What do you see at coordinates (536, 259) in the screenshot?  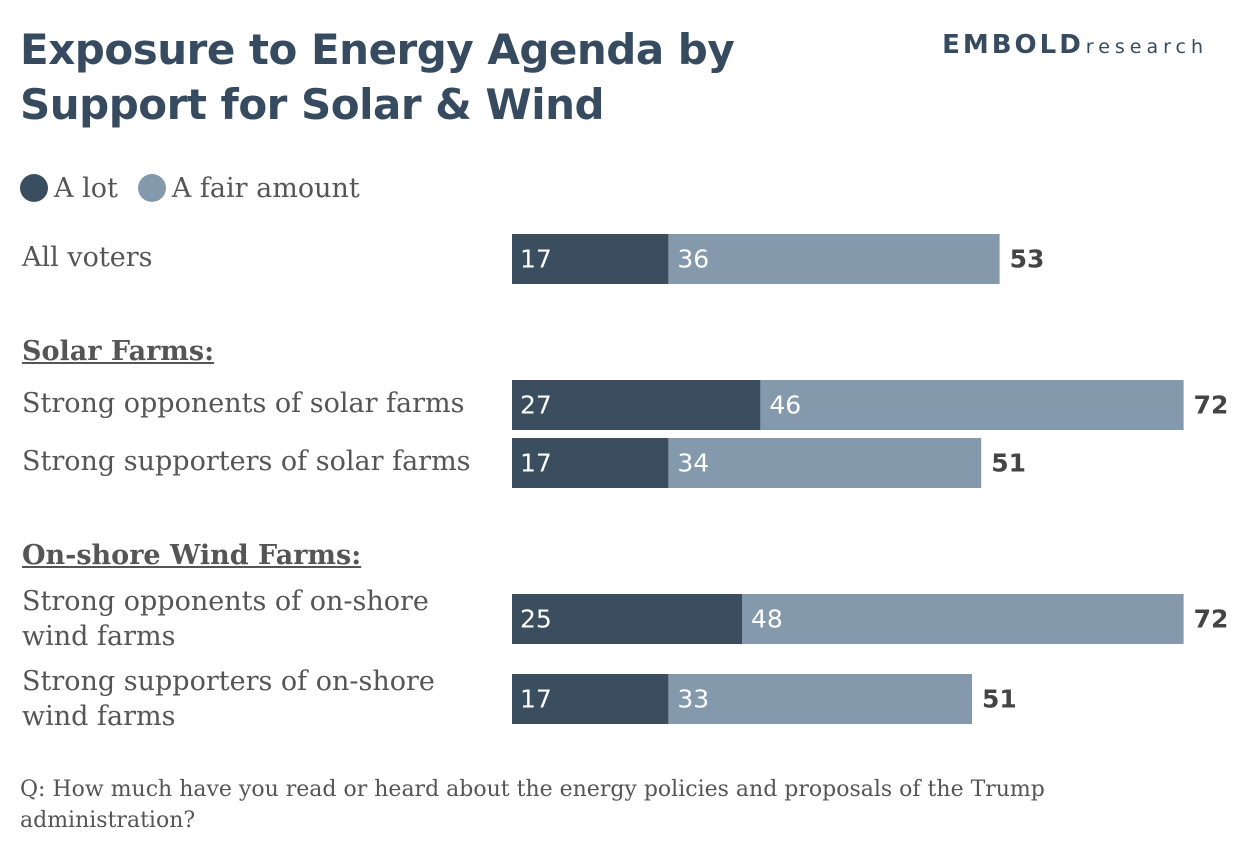 I see `value-label-a-lot-all-voters: 17` at bounding box center [536, 259].